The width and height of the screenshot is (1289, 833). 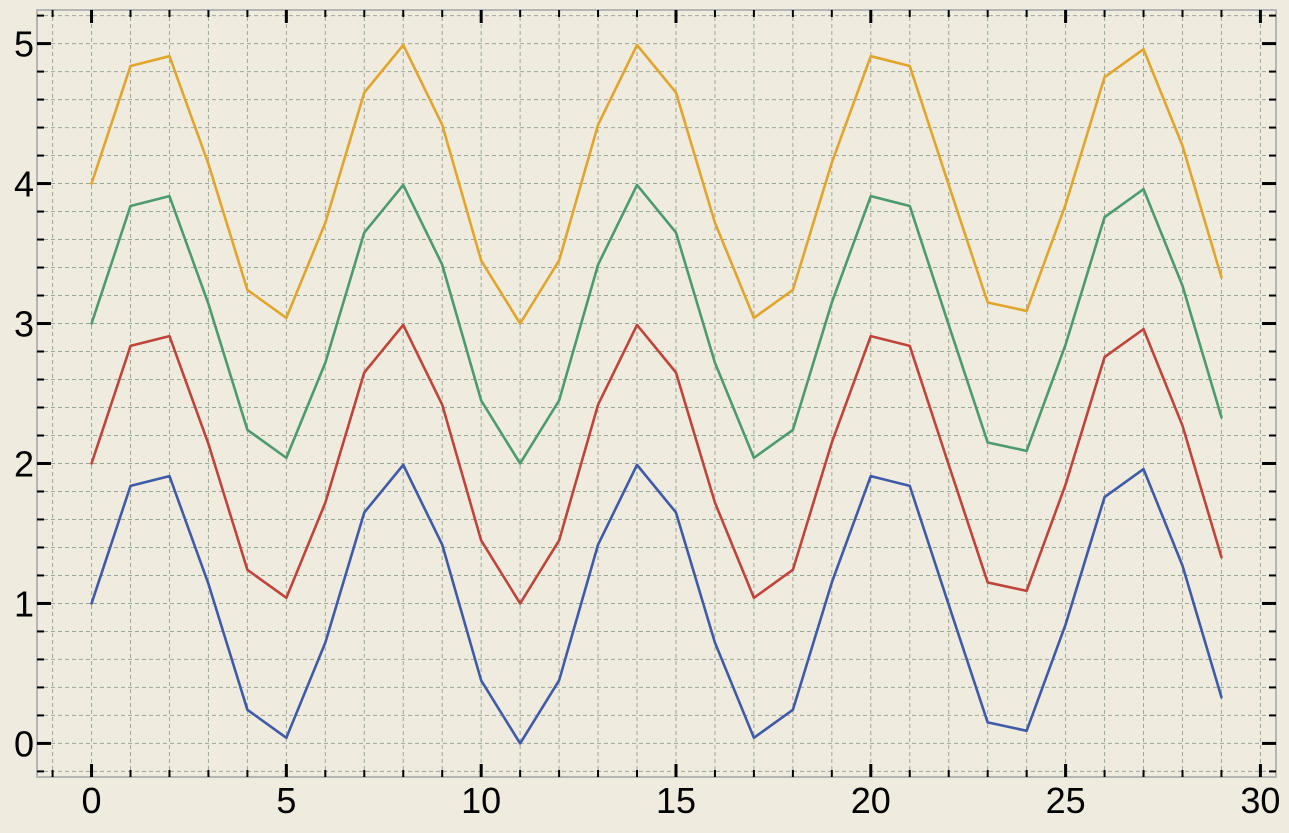 I want to click on y-tick-label: 5, so click(x=24, y=44).